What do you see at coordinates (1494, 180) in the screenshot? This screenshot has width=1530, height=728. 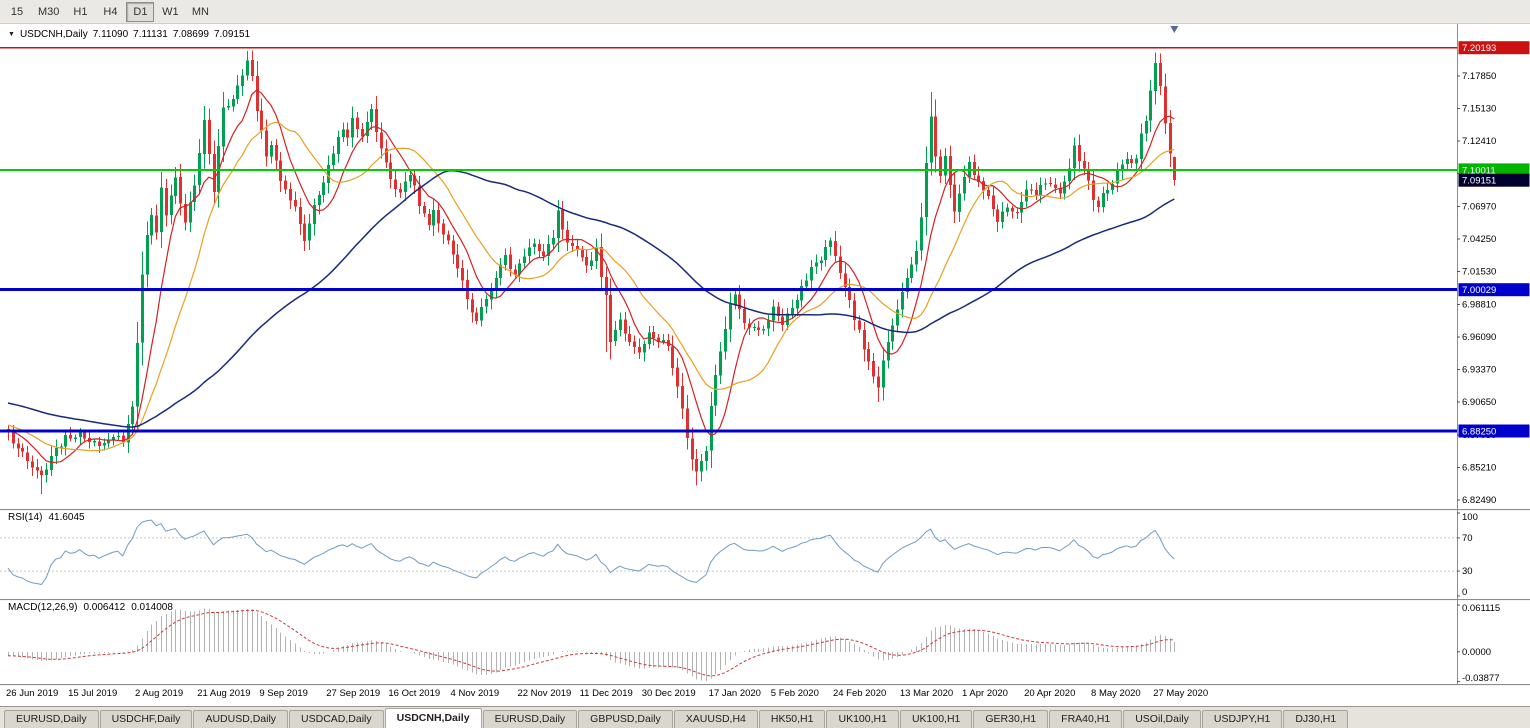 I see `current-price-label-box` at bounding box center [1494, 180].